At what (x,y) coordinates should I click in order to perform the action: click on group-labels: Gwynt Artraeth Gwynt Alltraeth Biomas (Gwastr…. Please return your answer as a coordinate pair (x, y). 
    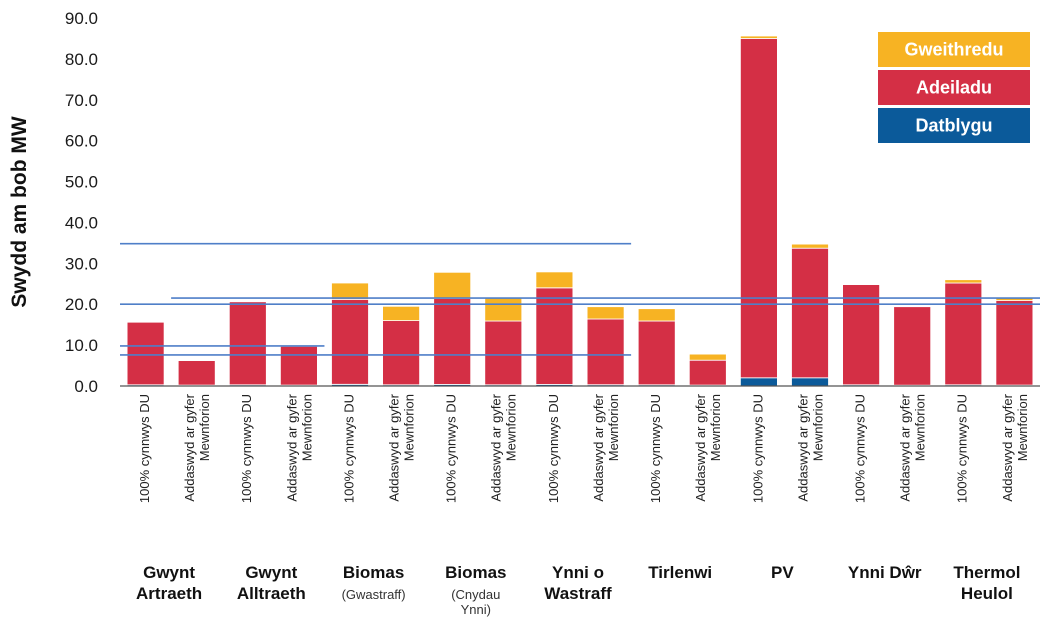
    Looking at the image, I should click on (578, 590).